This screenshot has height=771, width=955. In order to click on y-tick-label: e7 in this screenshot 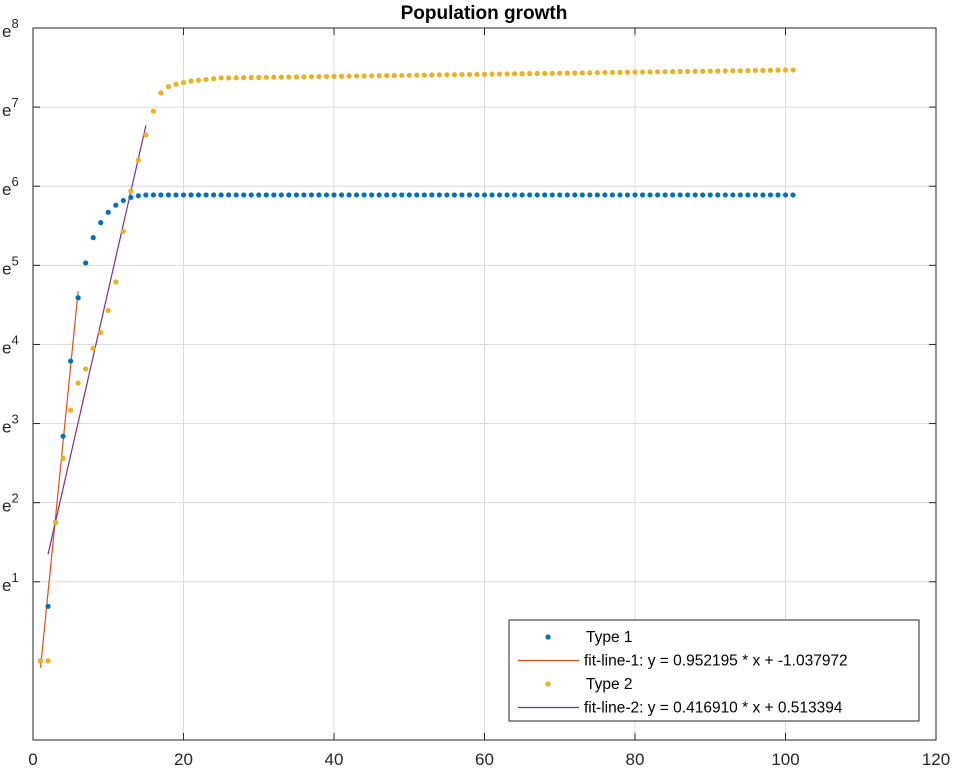, I will do `click(10, 107)`.